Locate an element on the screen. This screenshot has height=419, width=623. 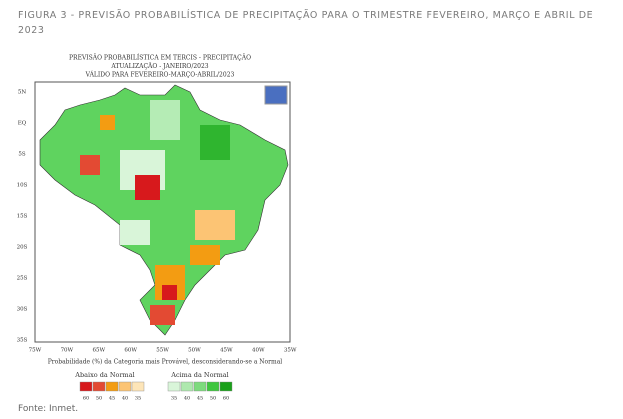
lon-label: 65W is located at coordinates (98, 351).